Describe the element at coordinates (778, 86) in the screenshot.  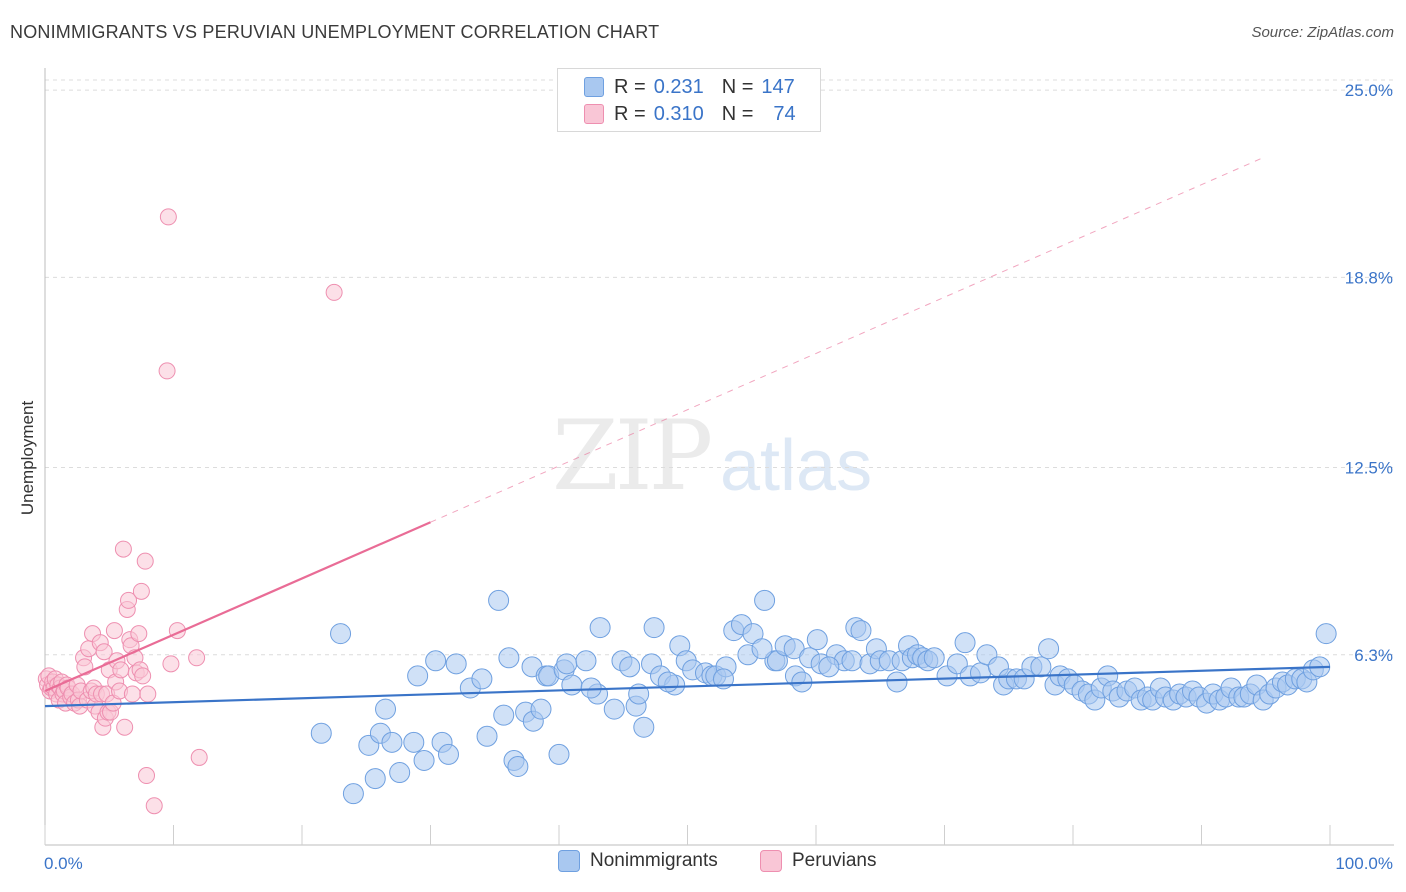
I see `legend-n-value: 147` at that location.